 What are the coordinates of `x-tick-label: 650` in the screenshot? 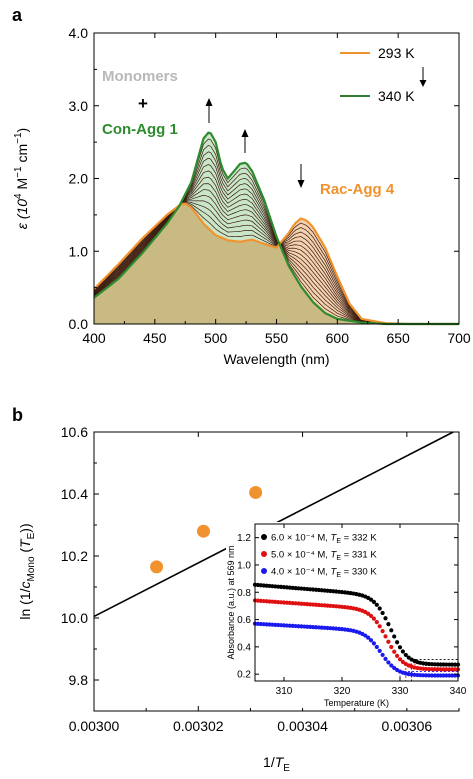 It's located at (398, 338).